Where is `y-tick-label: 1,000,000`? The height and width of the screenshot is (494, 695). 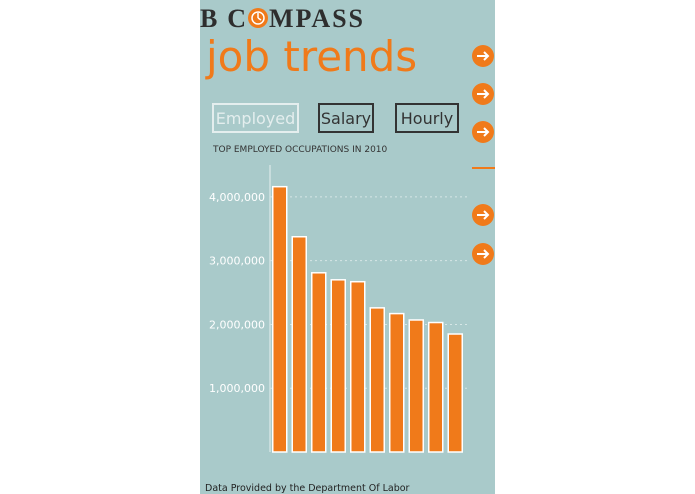
y-tick-label: 1,000,000 is located at coordinates (237, 388).